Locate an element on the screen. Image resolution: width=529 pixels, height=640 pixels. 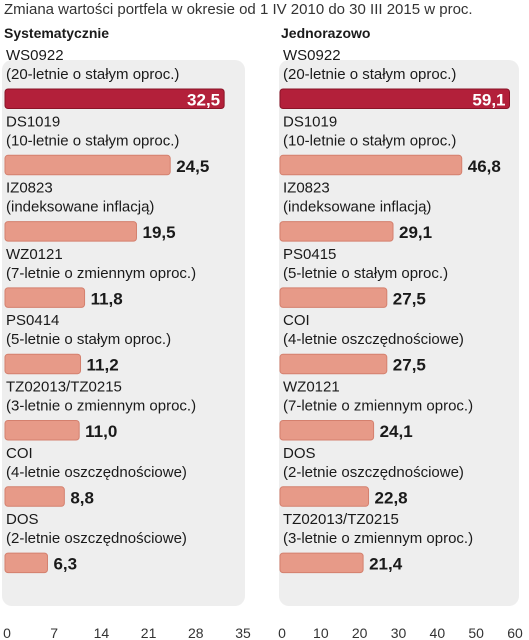
panel-title: Jednorazowo is located at coordinates (325, 33).